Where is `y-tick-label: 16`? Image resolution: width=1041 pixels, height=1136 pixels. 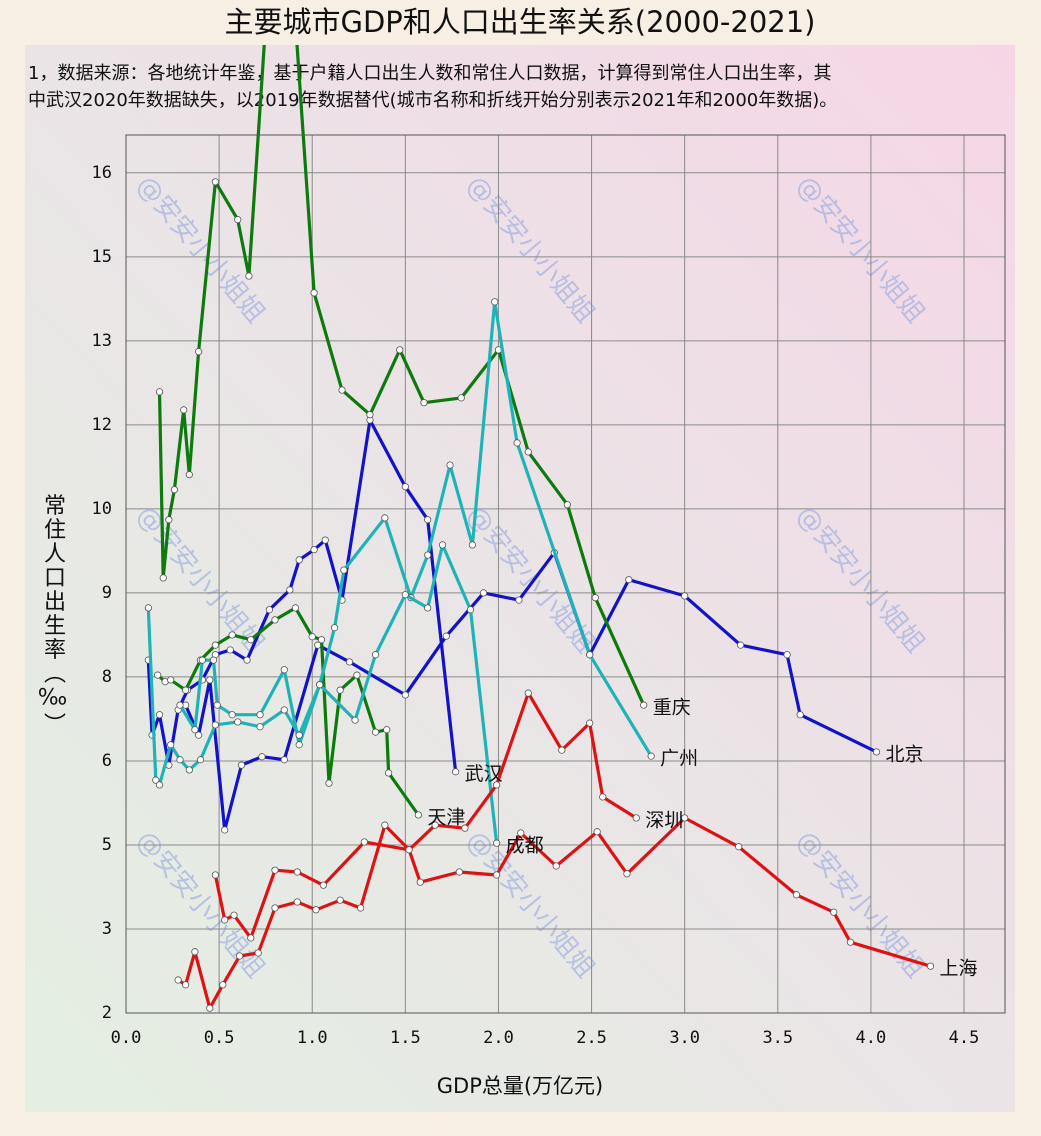
y-tick-label: 16 is located at coordinates (102, 173).